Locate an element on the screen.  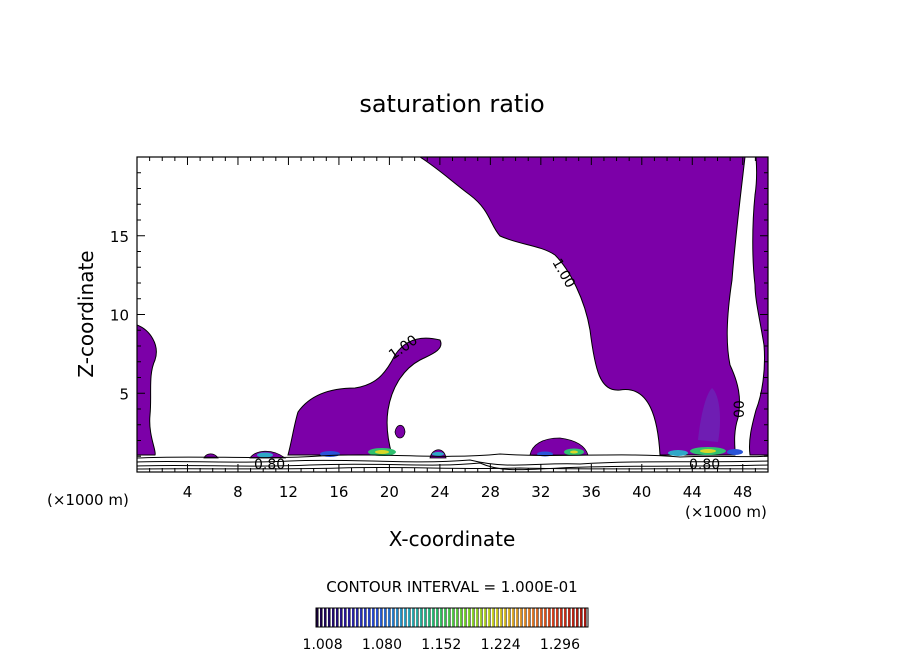
chart-title: saturation ratio is located at coordinates (451, 104).